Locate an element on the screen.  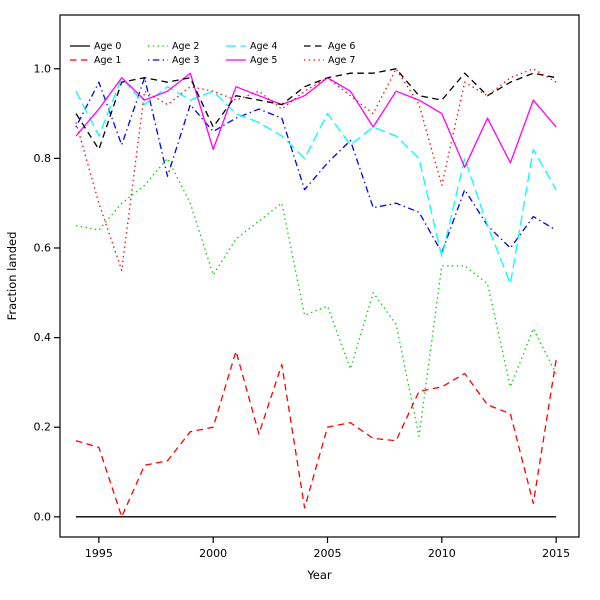
legend-entry-age-4: Age 4 is located at coordinates (251, 46).